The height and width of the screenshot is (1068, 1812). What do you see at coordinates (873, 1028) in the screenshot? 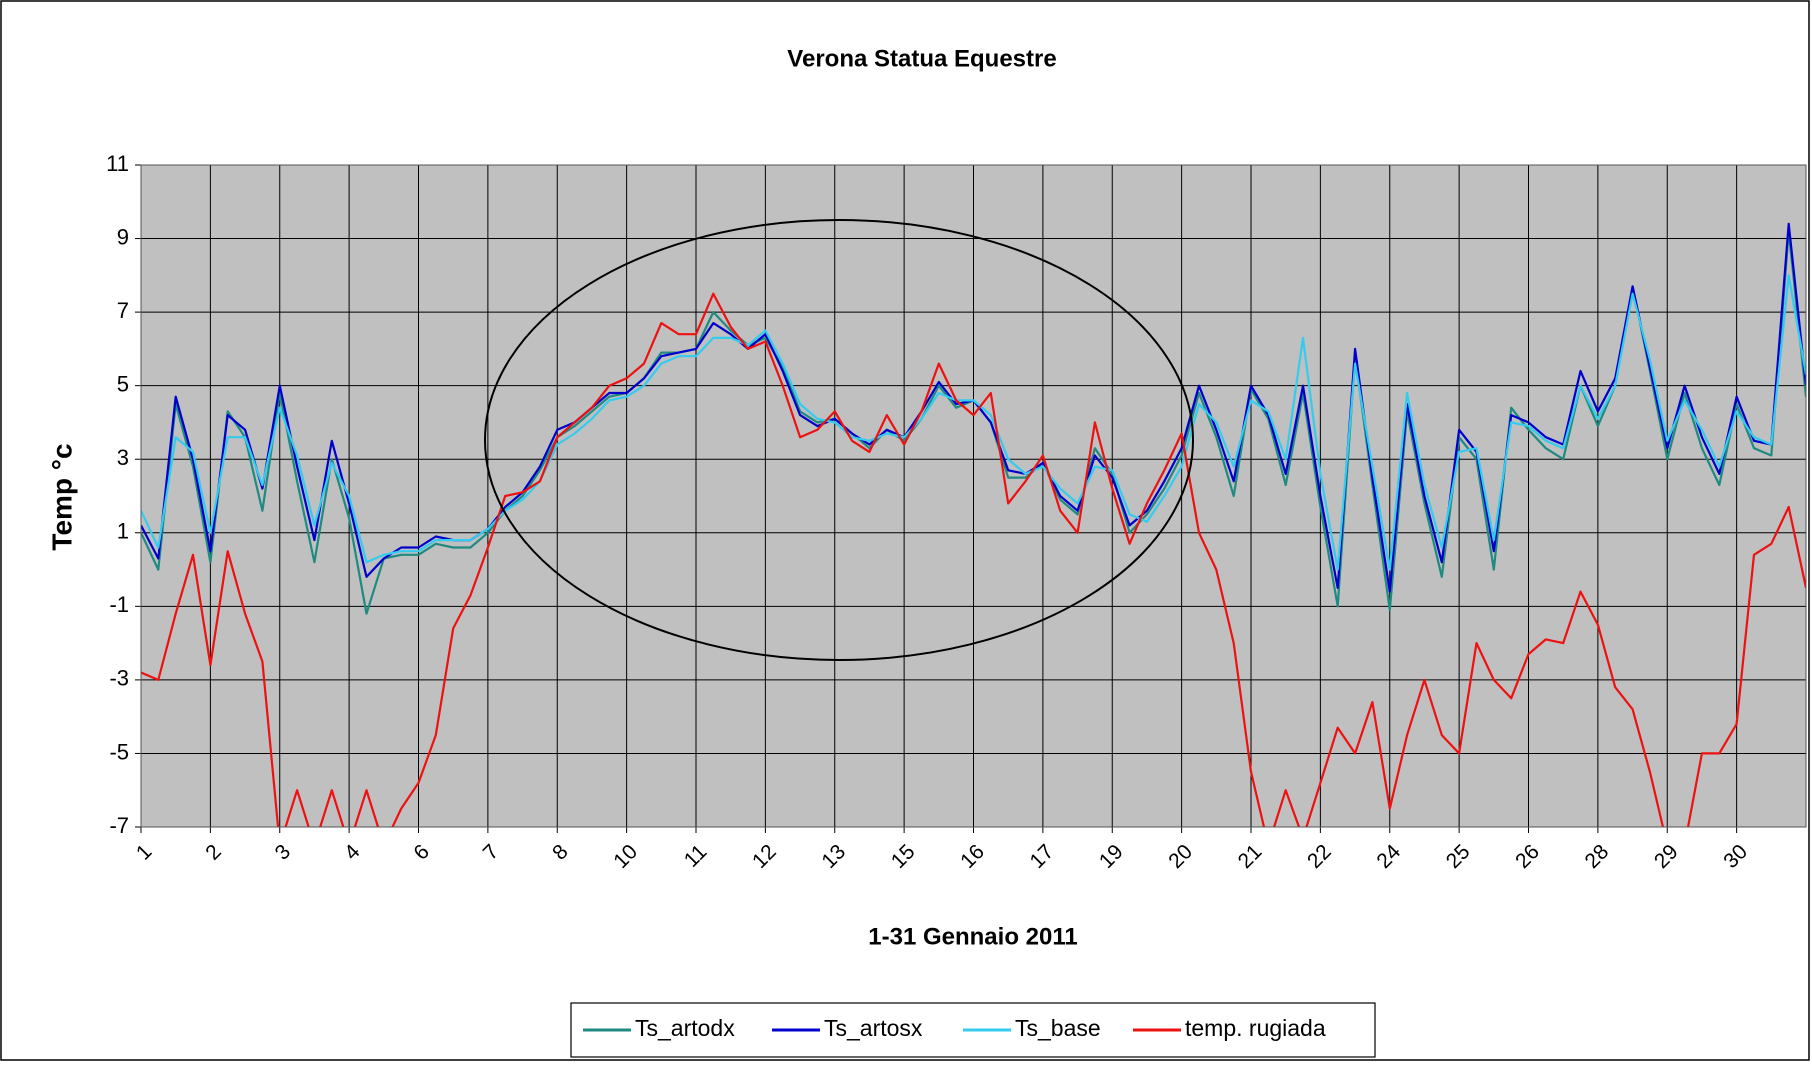
I see `legend-label: Ts_artosx` at bounding box center [873, 1028].